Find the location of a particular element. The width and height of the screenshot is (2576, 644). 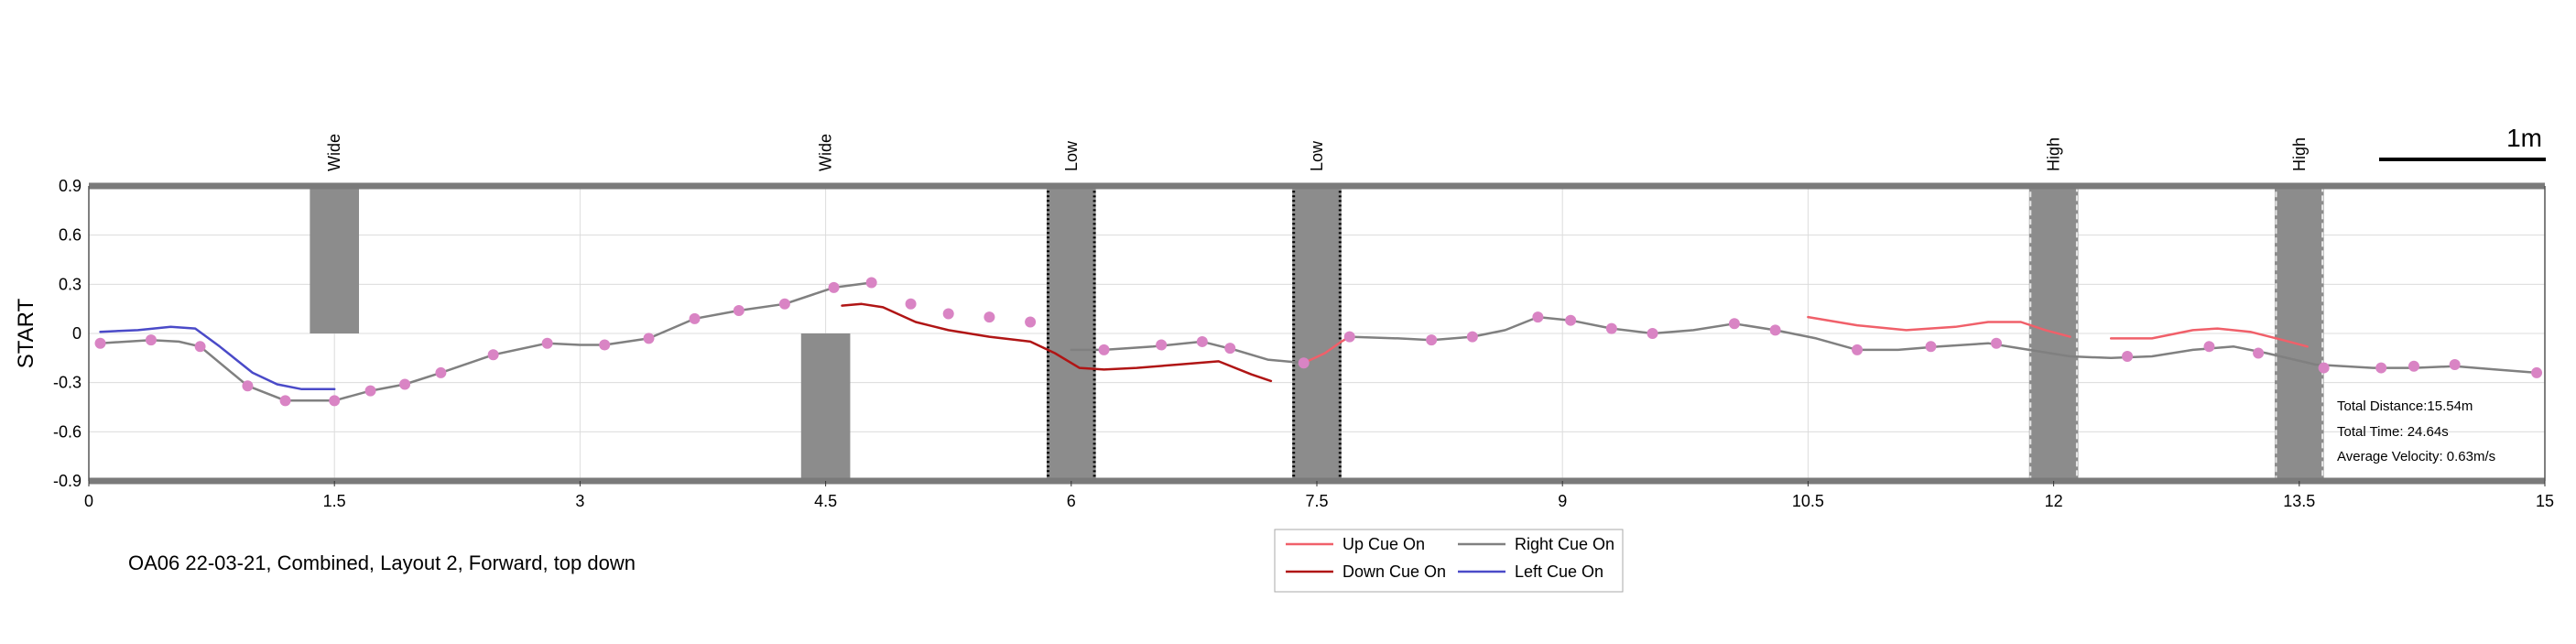

obstacle-label-0: Wide is located at coordinates (334, 153).